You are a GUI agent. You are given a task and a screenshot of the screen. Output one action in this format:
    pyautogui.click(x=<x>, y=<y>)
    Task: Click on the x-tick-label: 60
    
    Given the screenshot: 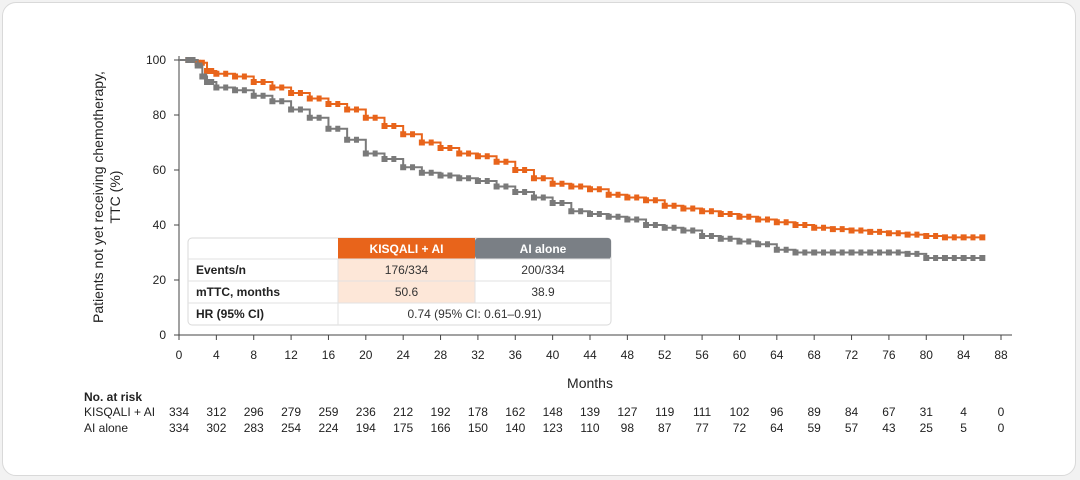 What is the action you would take?
    pyautogui.click(x=740, y=355)
    